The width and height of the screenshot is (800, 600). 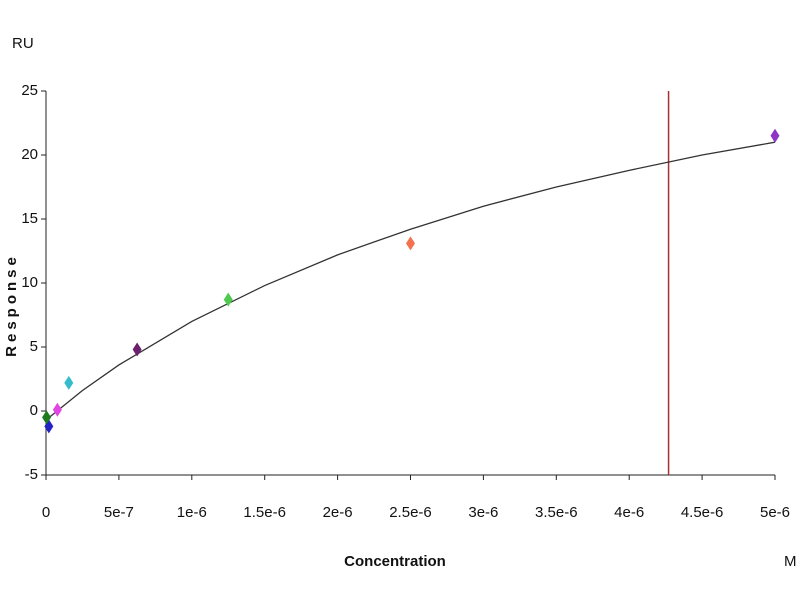 I want to click on y-tick-label: 5, so click(x=34, y=346).